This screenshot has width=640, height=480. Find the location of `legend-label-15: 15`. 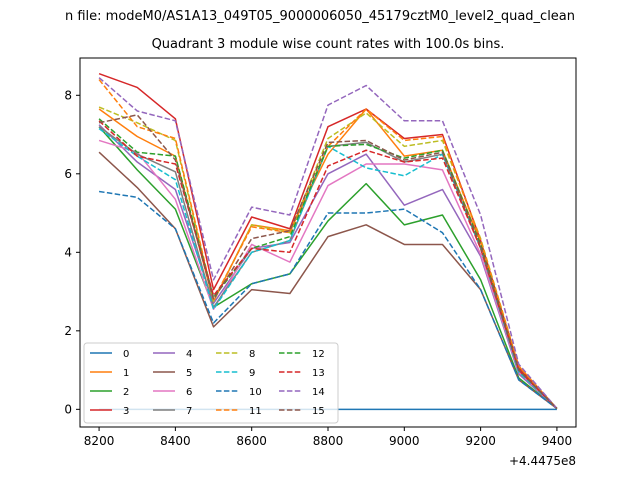

legend-label-15: 15 is located at coordinates (318, 411).